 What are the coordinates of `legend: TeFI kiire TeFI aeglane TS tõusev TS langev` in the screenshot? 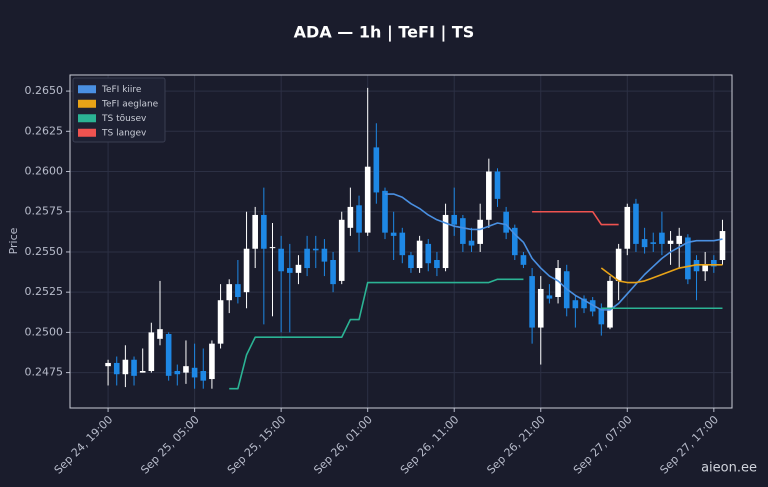 It's located at (119, 110).